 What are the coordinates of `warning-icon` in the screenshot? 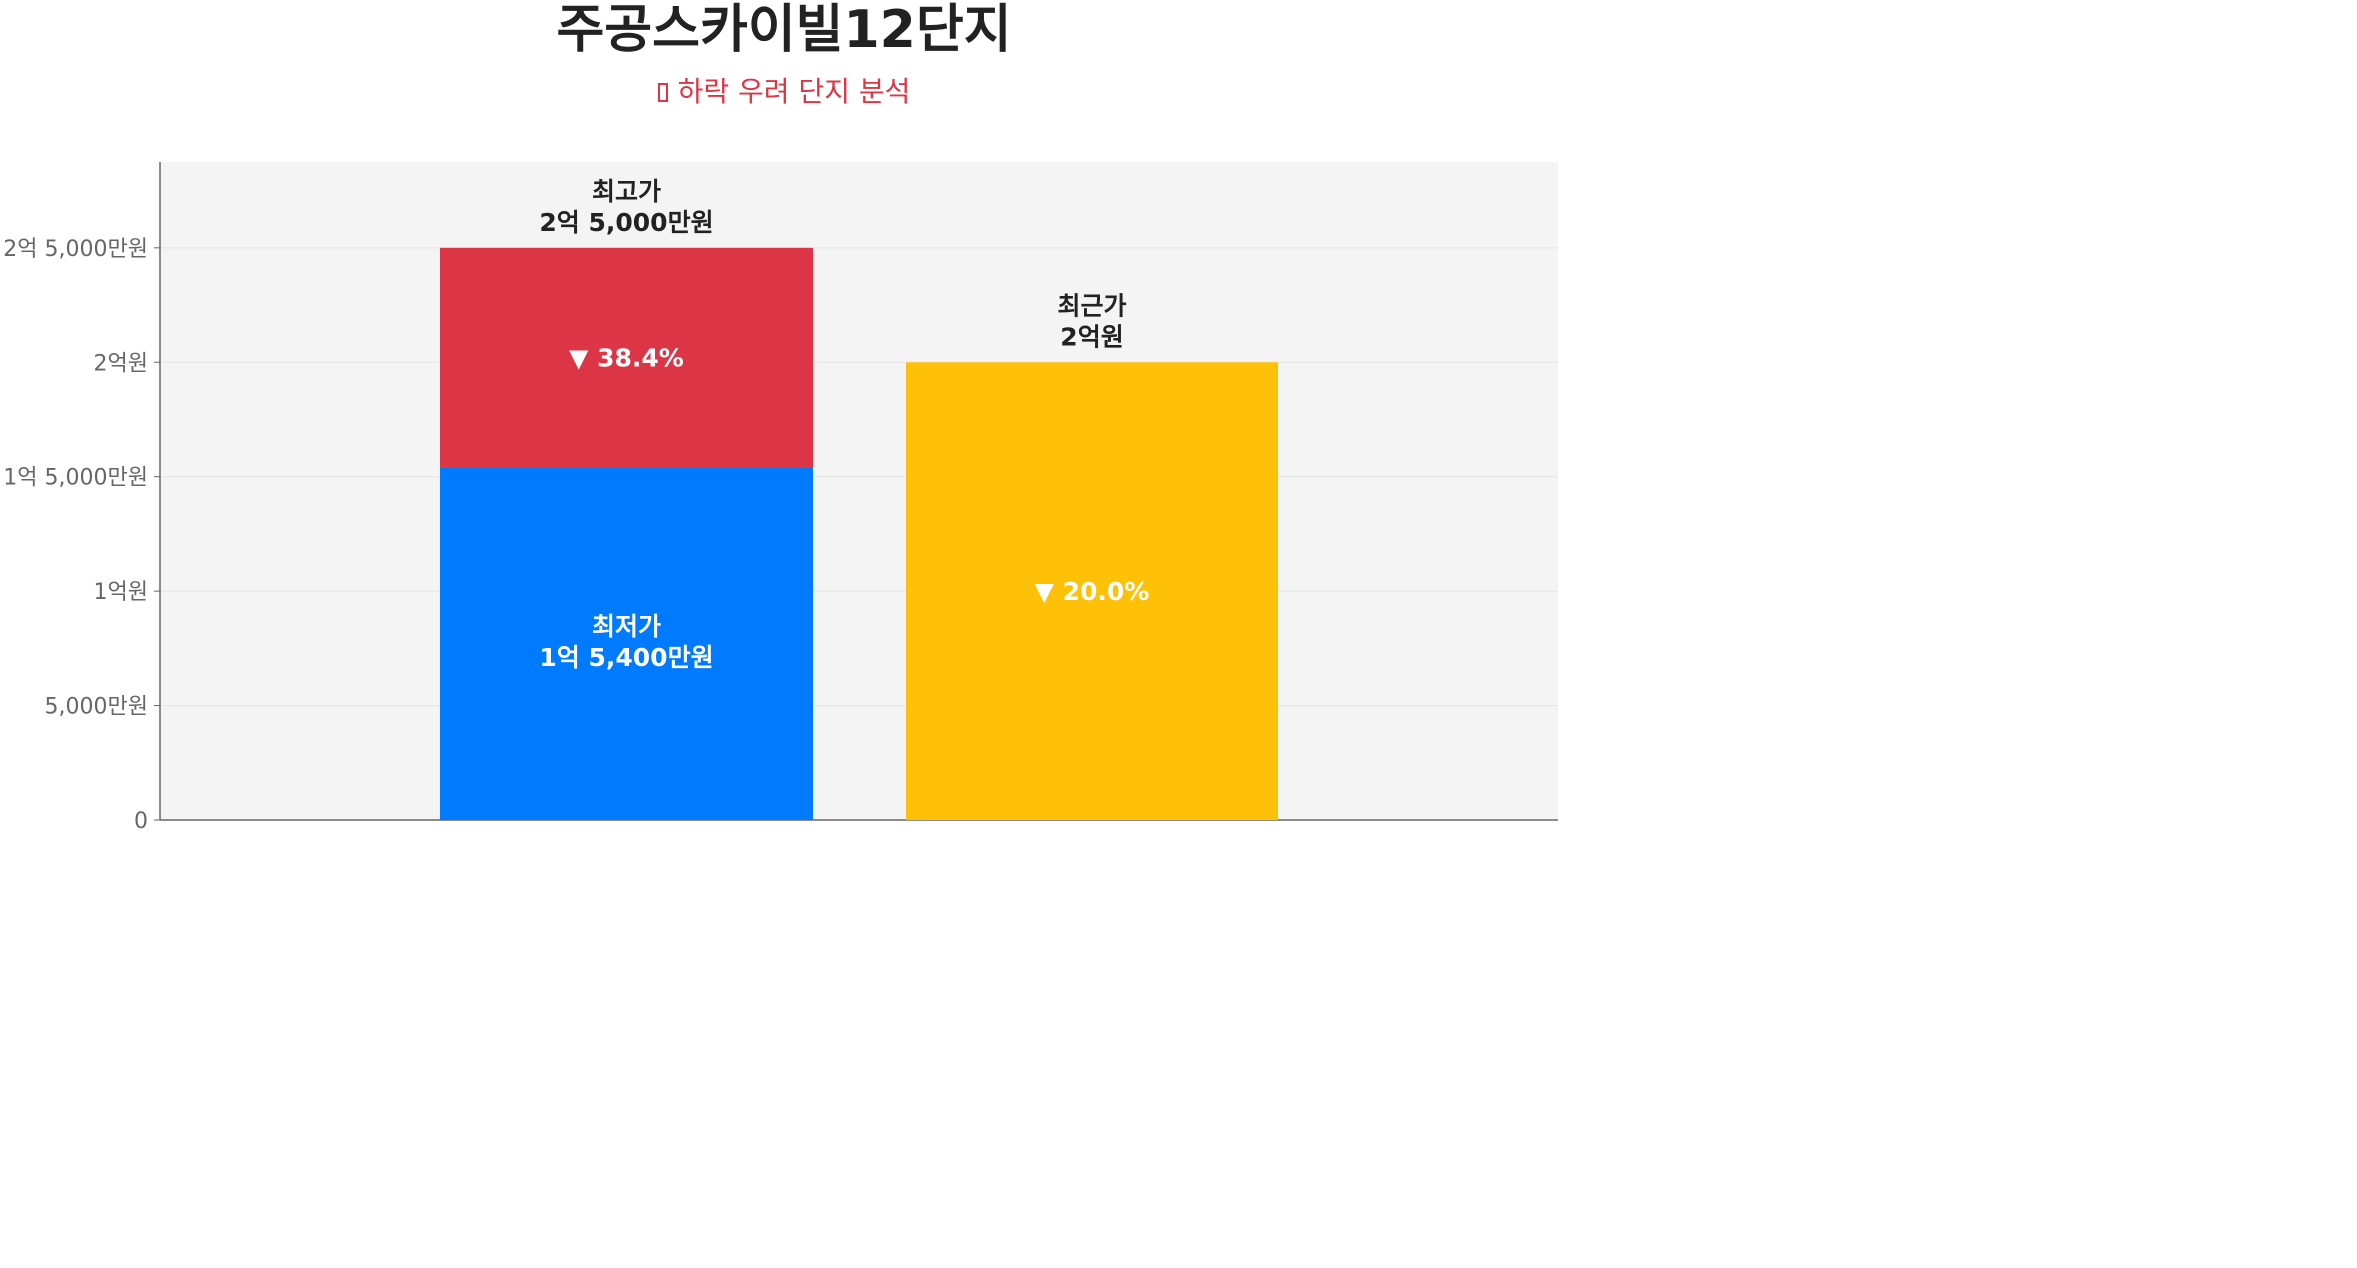 It's located at (662, 92).